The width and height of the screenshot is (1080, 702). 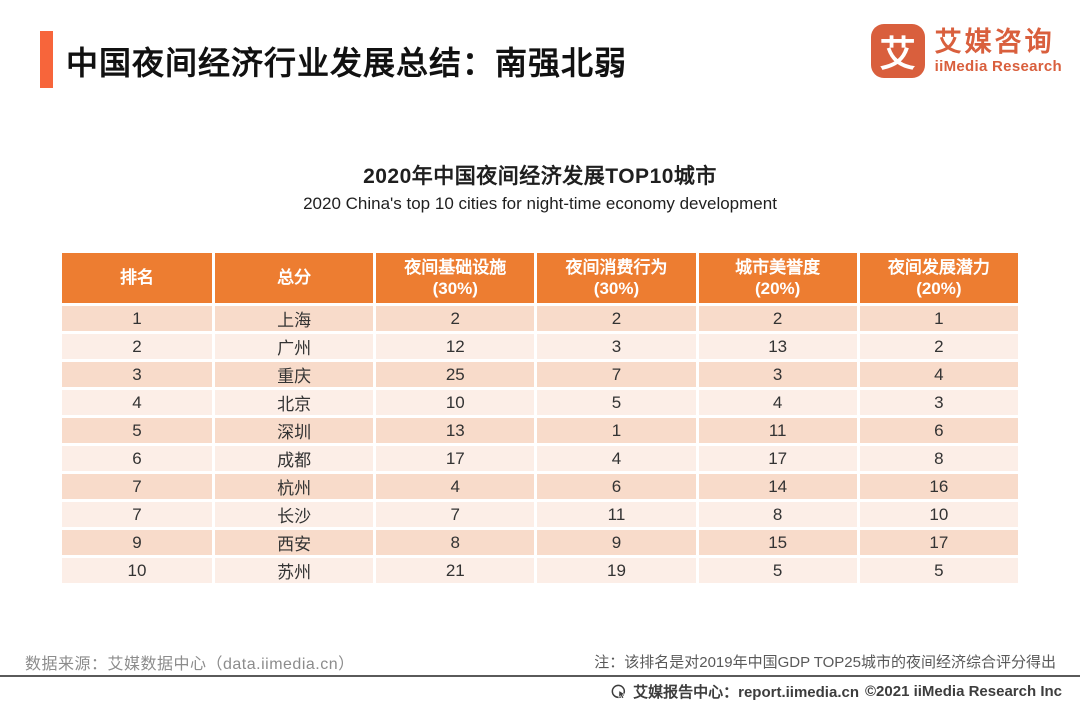 What do you see at coordinates (455, 346) in the screenshot?
I see `table-cell: 12` at bounding box center [455, 346].